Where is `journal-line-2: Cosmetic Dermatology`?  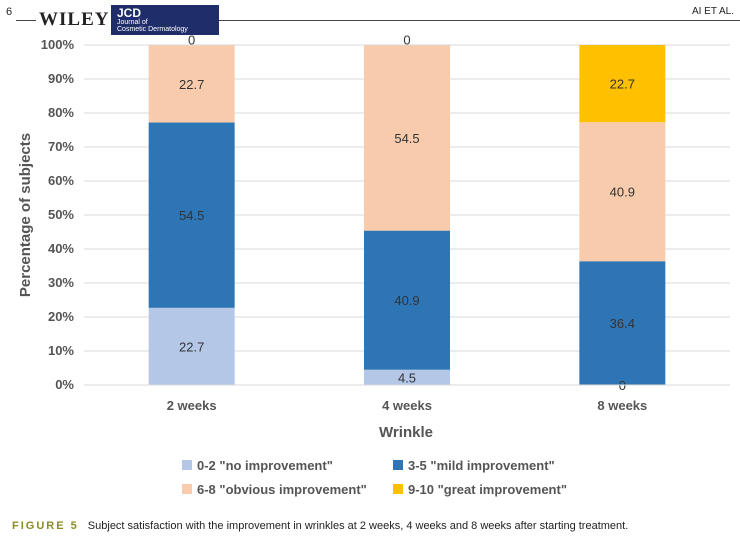
journal-line-2: Cosmetic Dermatology is located at coordinates (152, 29).